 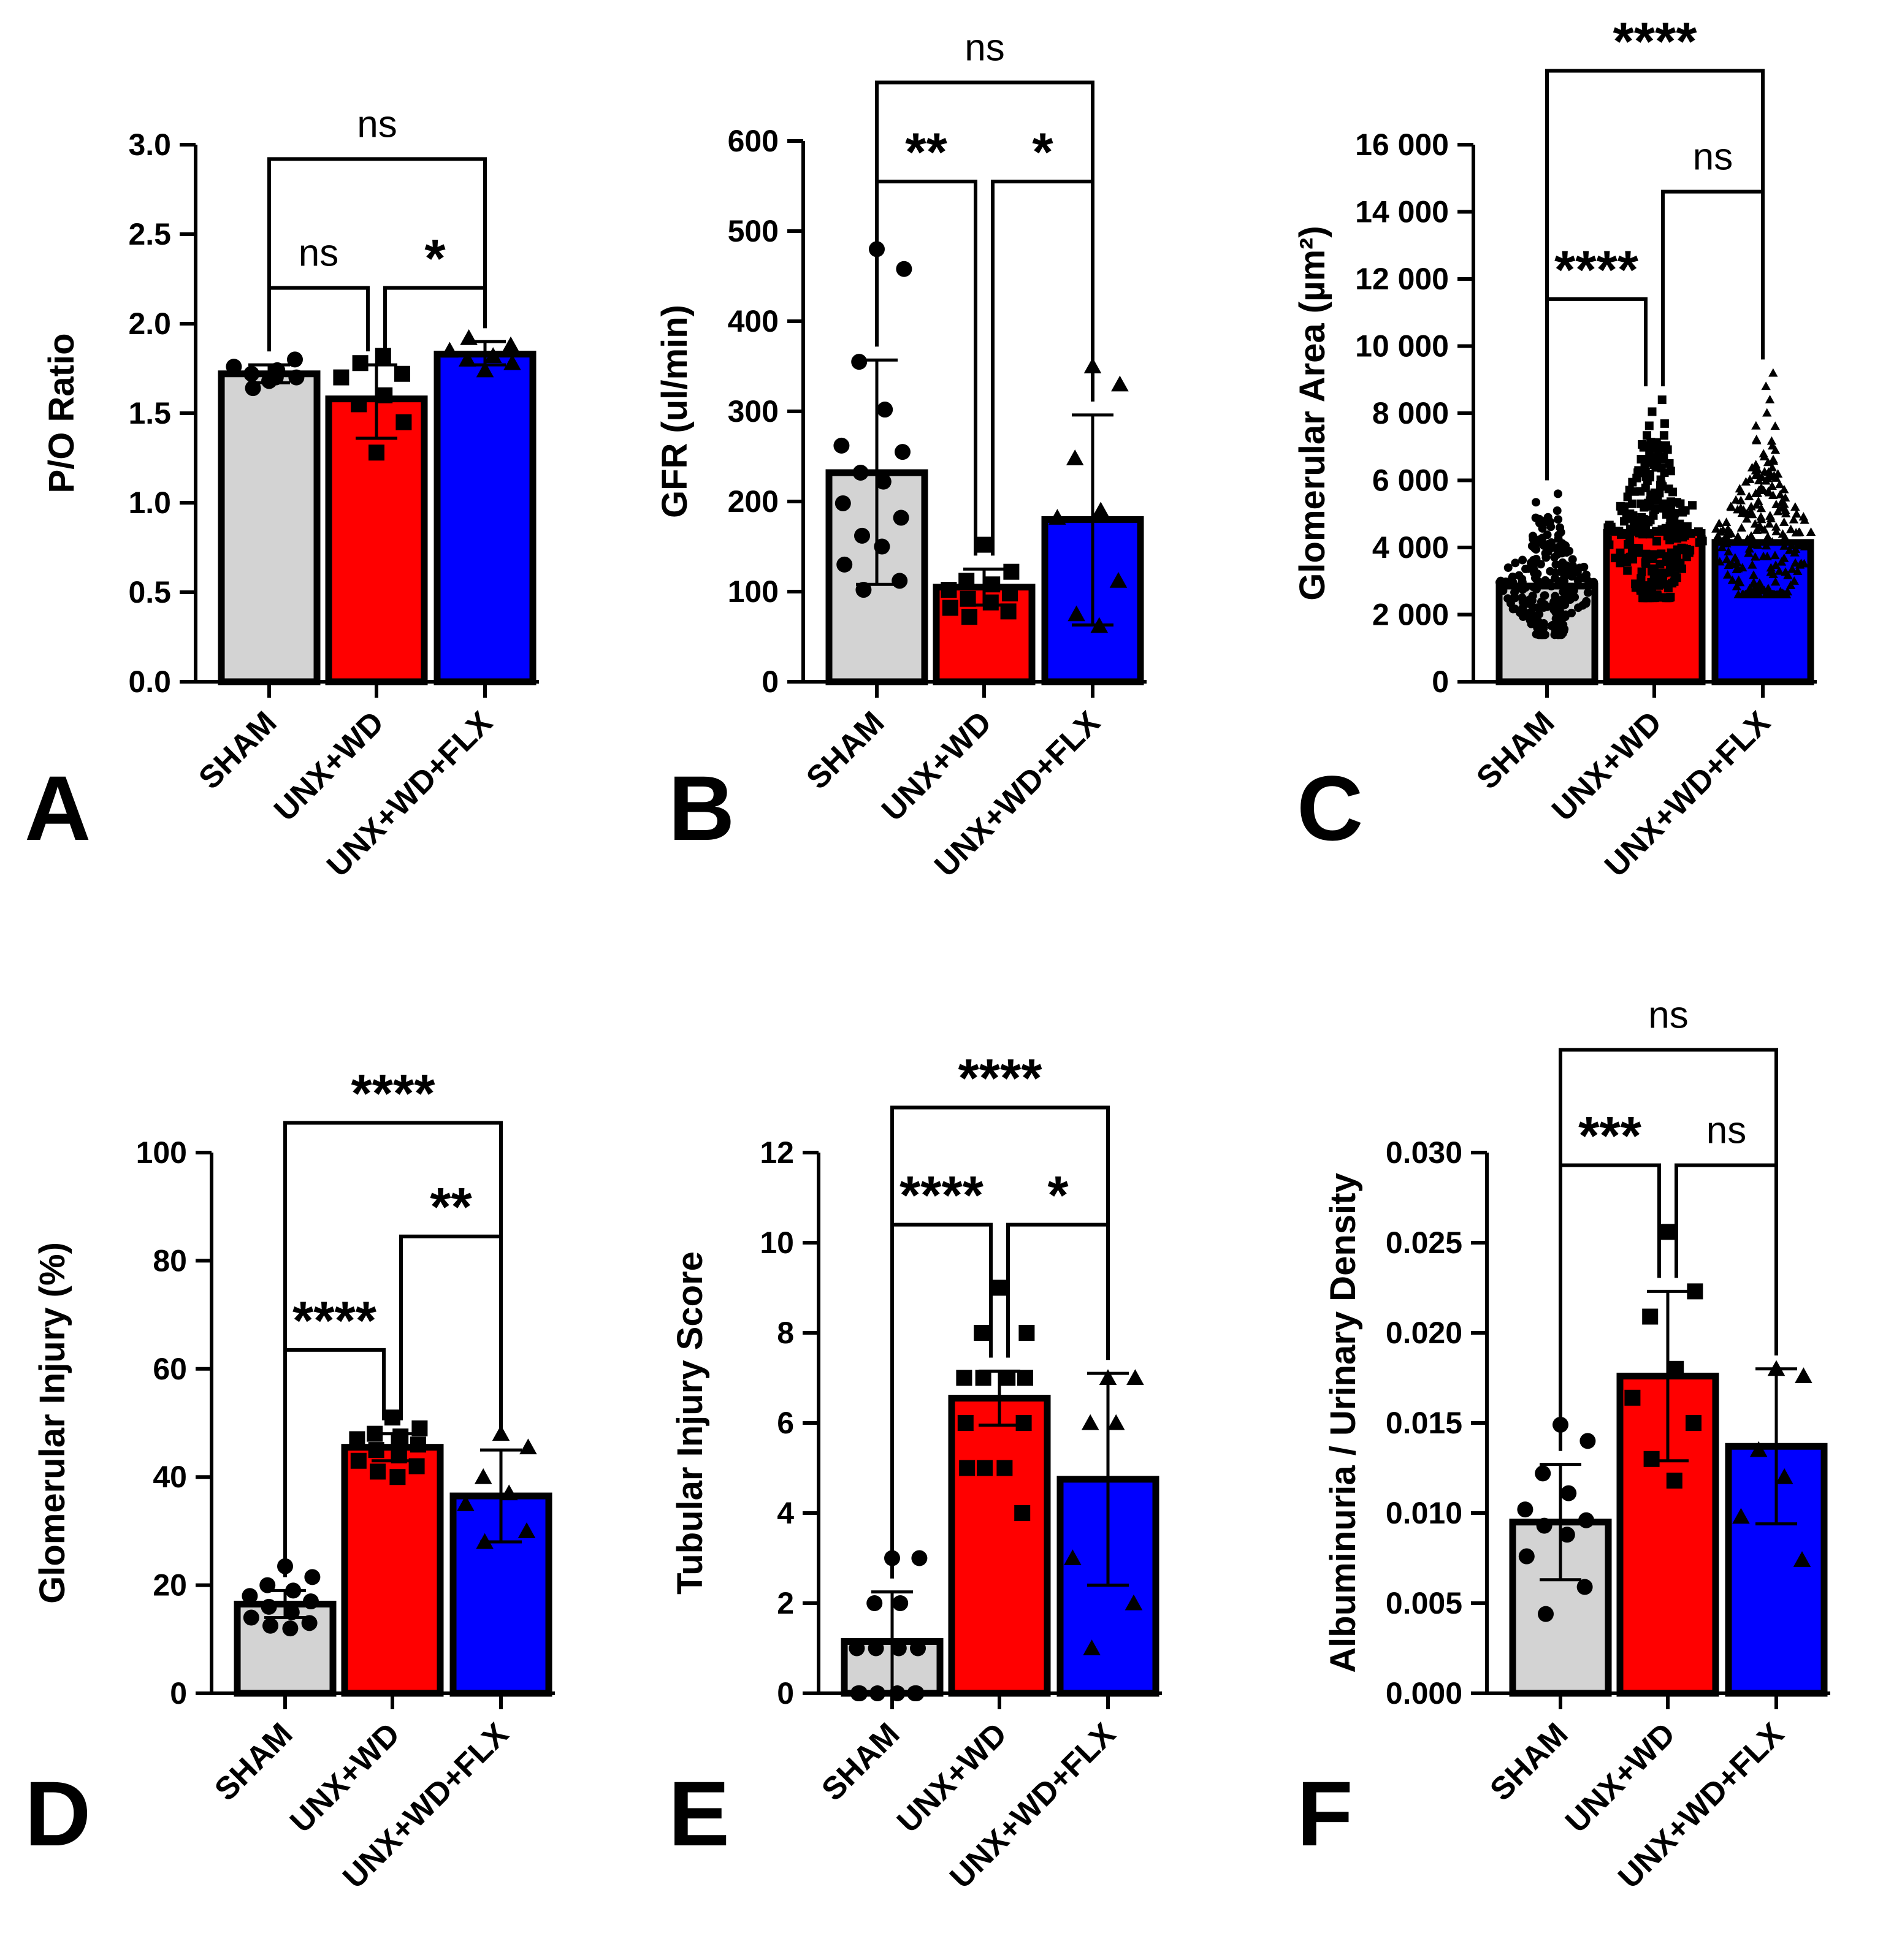 I want to click on significance-label: ns, so click(x=319, y=253).